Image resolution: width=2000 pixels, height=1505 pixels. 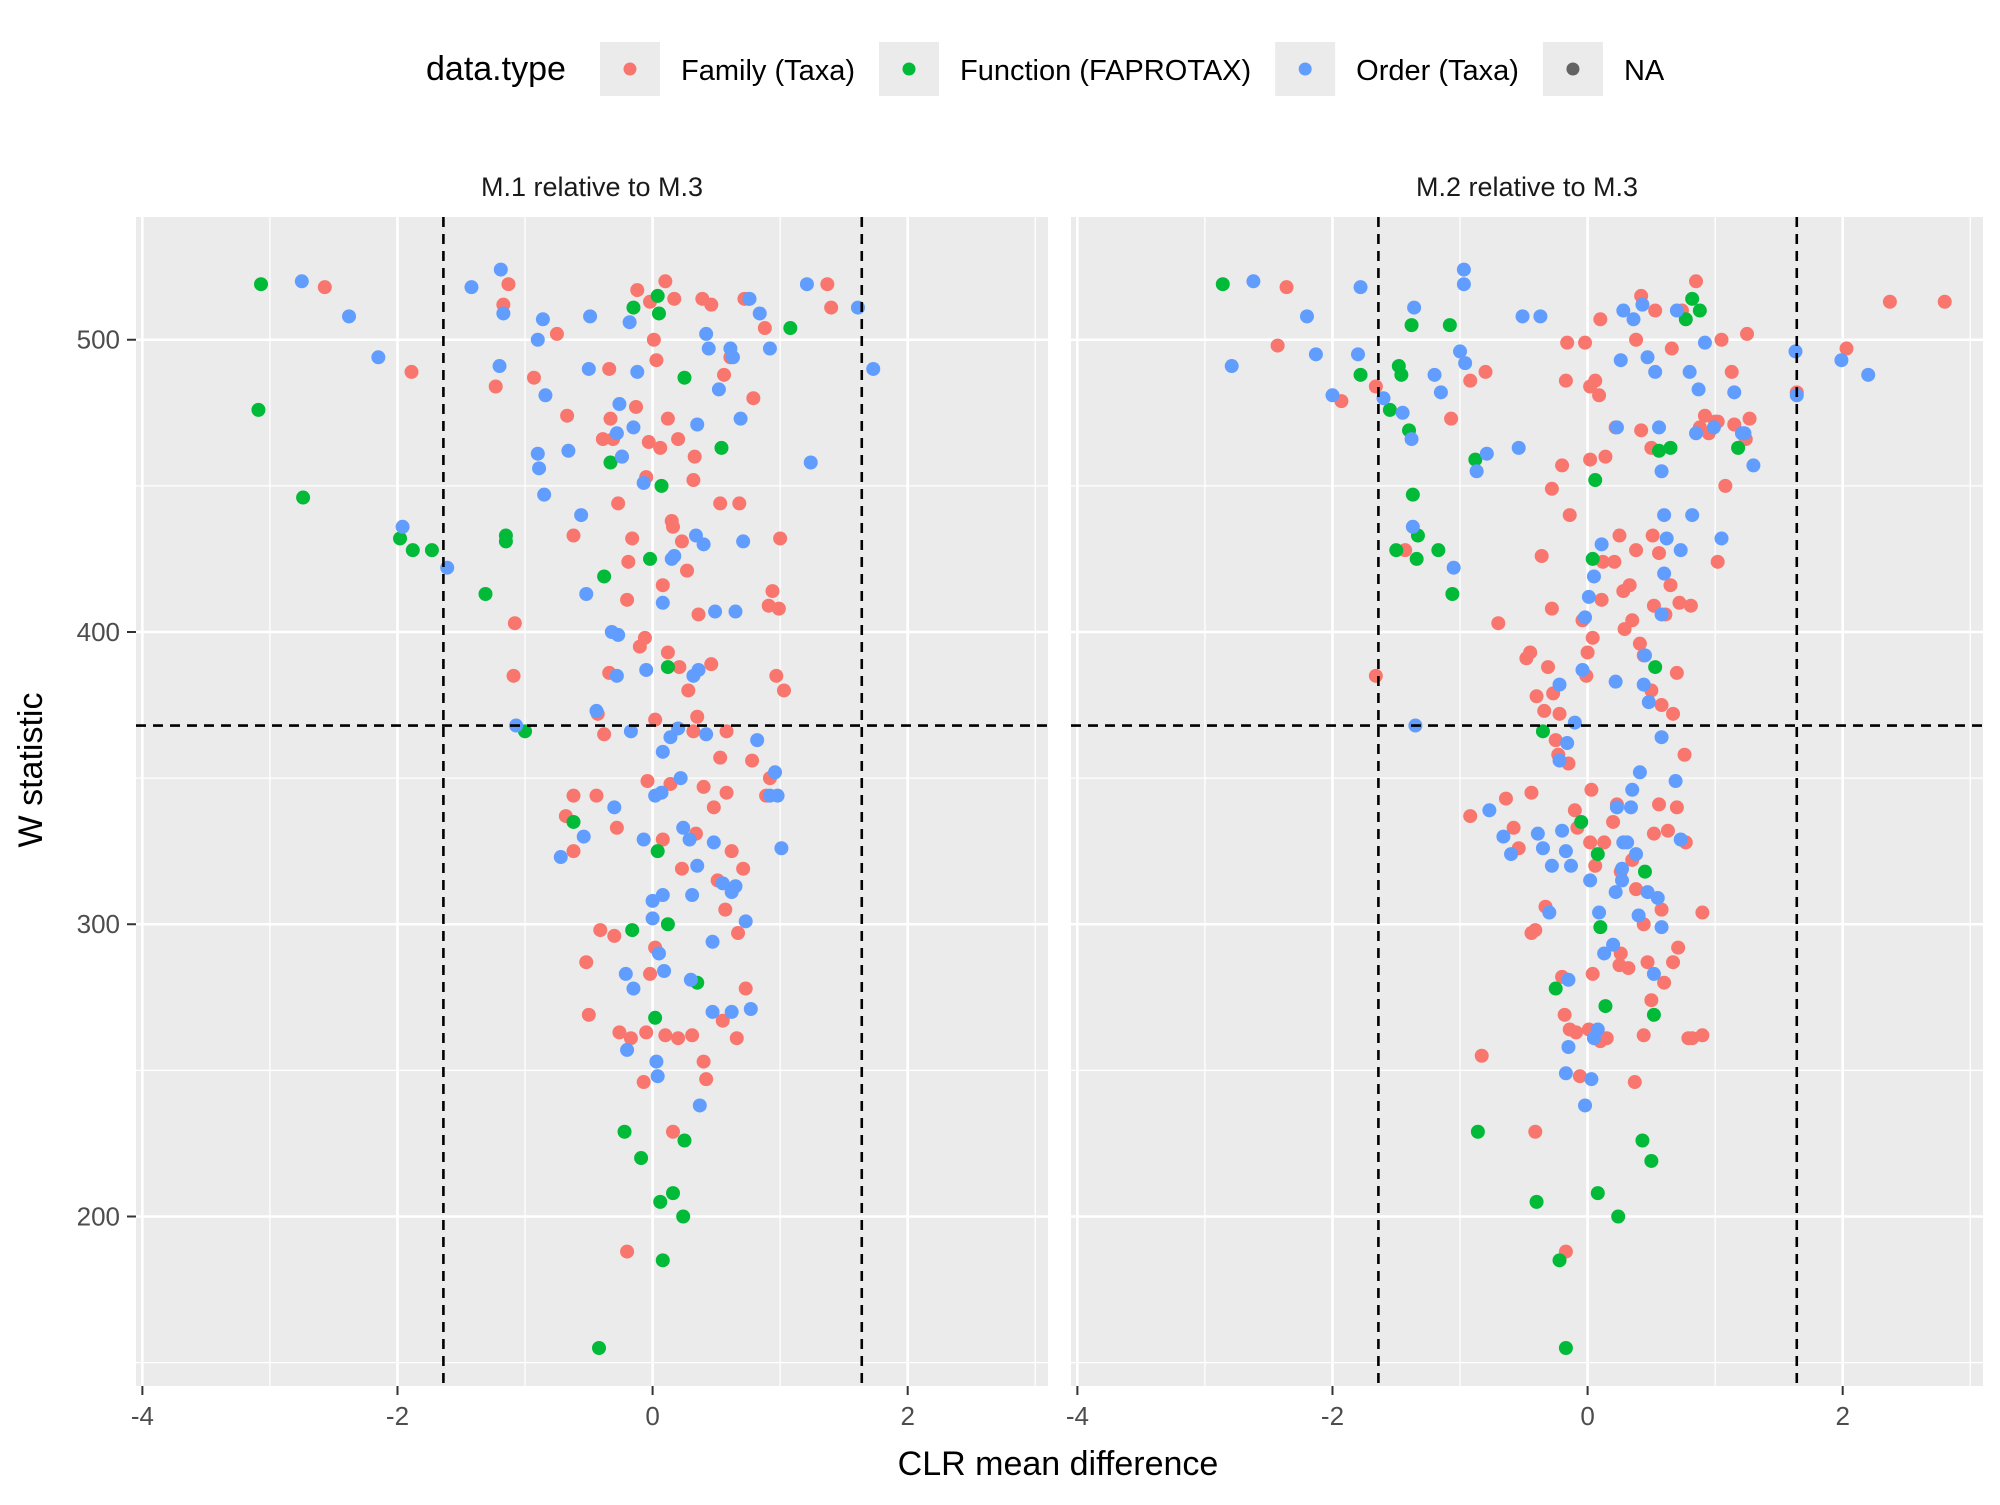 What do you see at coordinates (98, 1216) in the screenshot?
I see `y-tick-label: 200` at bounding box center [98, 1216].